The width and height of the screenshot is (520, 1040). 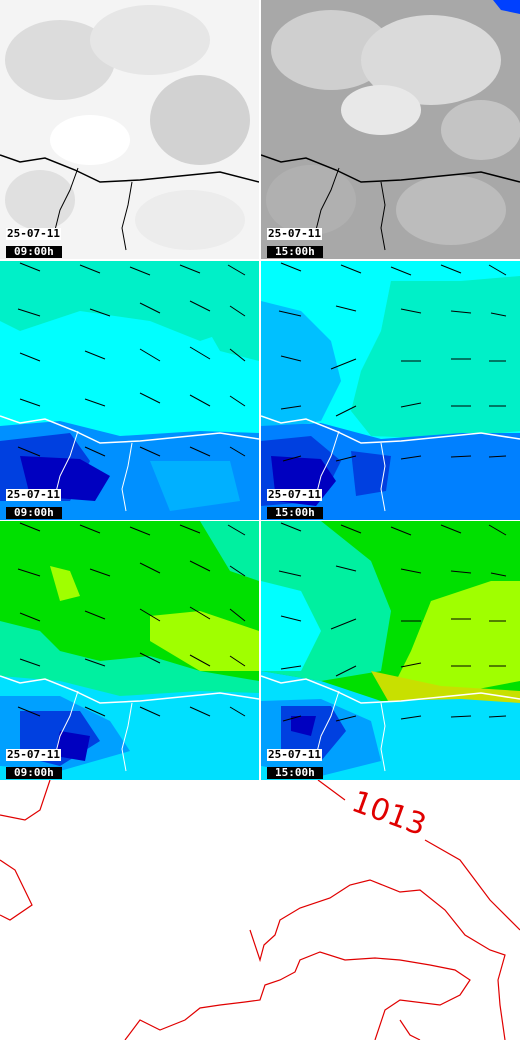 What do you see at coordinates (129, 129) in the screenshot?
I see `cloud-map-0900: 25-07-11 09:00h` at bounding box center [129, 129].